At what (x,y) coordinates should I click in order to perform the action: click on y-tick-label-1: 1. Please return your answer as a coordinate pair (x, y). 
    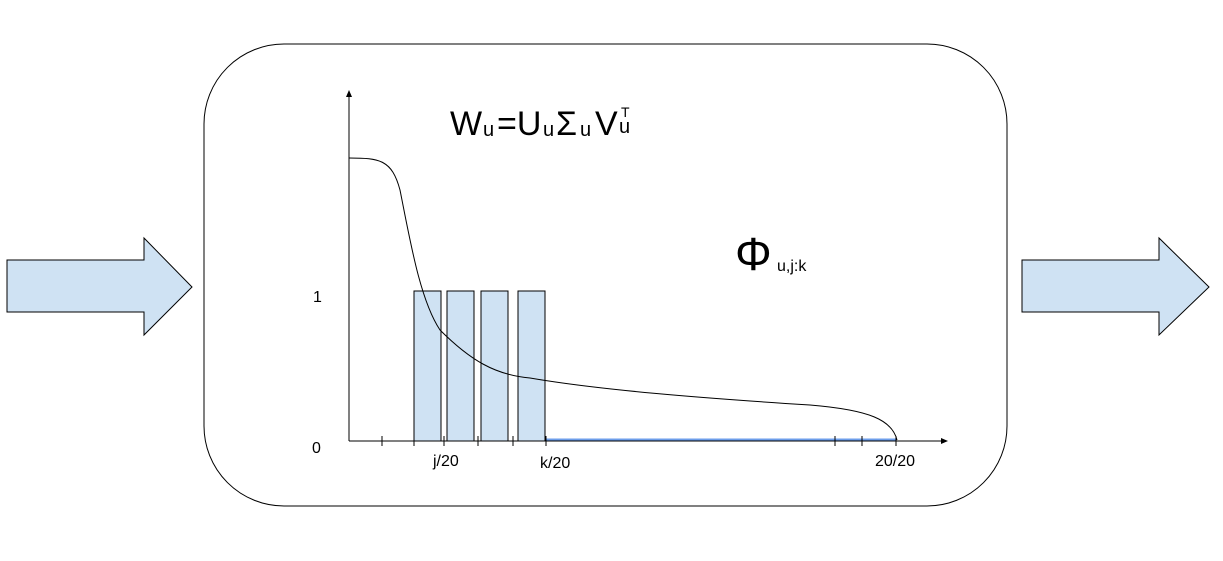
    Looking at the image, I should click on (317, 297).